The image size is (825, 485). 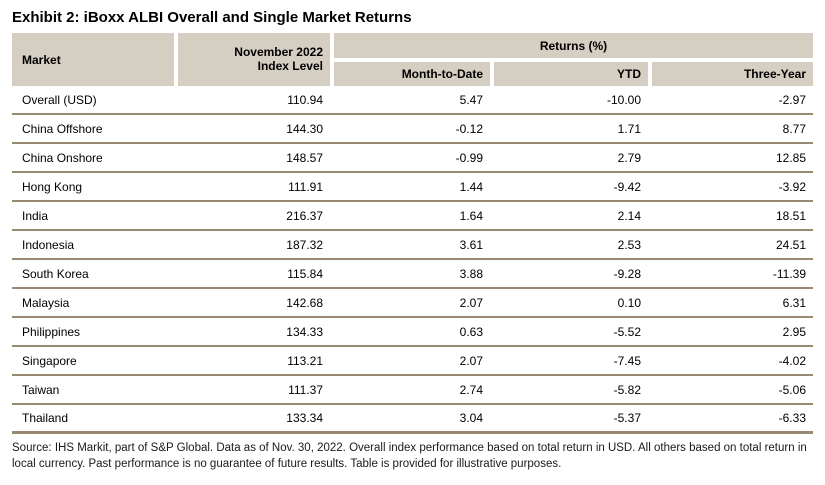 I want to click on market-cell: South Korea, so click(x=55, y=273).